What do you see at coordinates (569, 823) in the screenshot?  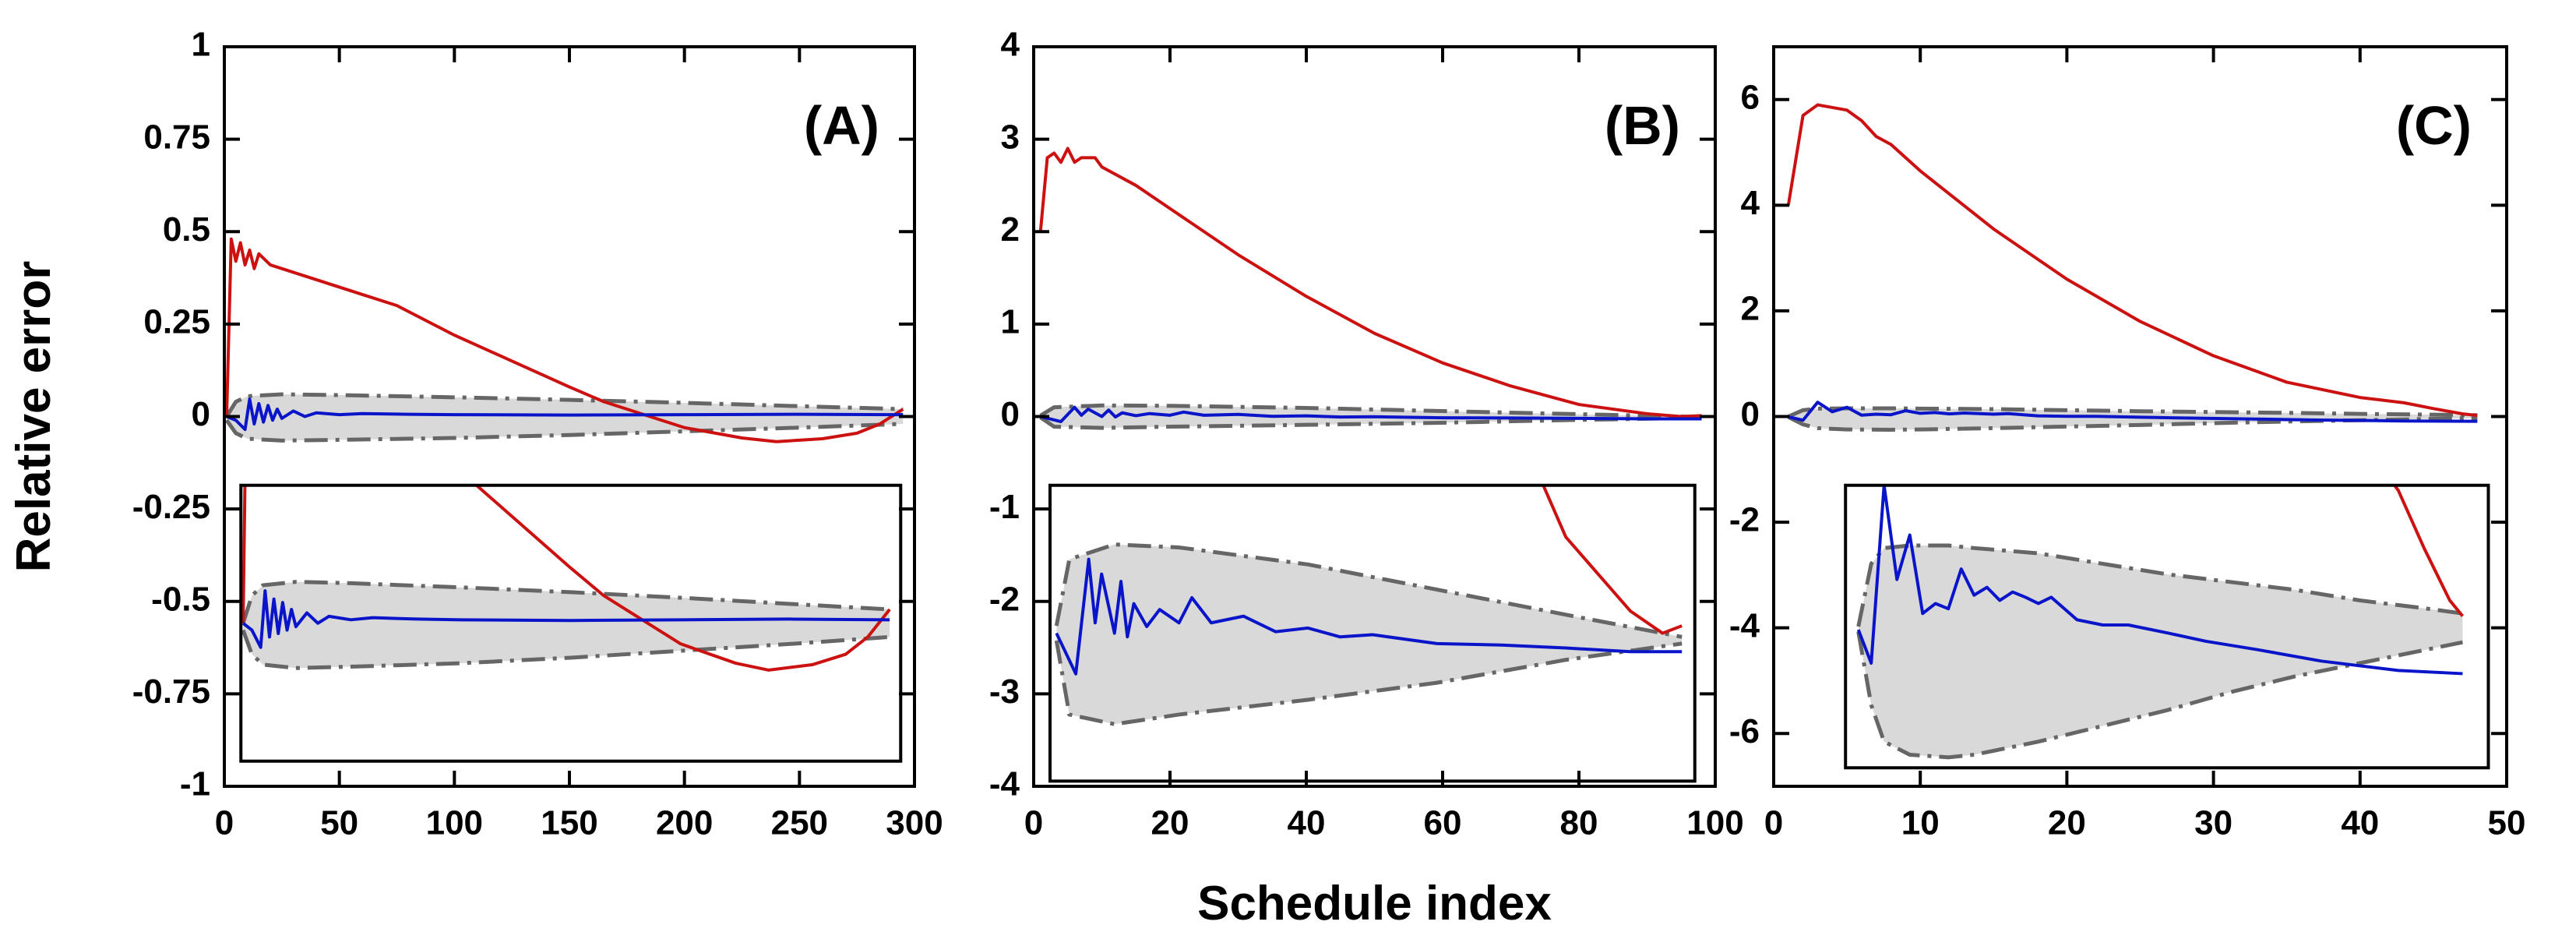 I see `x-tick-label: 150` at bounding box center [569, 823].